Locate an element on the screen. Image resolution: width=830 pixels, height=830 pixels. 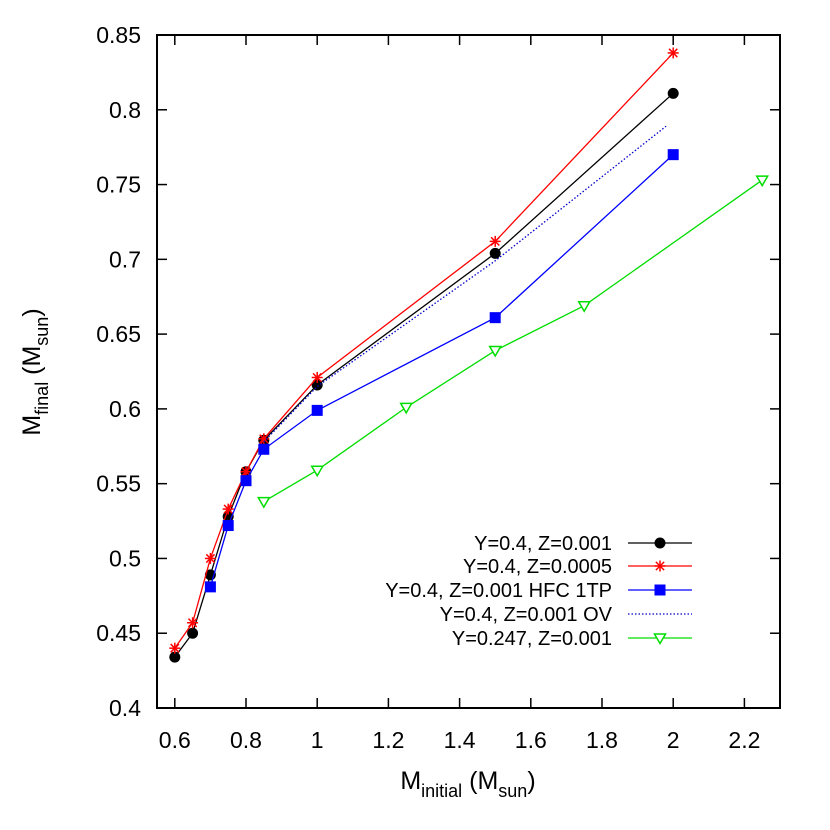
y-tick-label: 0.55 is located at coordinates (118, 484).